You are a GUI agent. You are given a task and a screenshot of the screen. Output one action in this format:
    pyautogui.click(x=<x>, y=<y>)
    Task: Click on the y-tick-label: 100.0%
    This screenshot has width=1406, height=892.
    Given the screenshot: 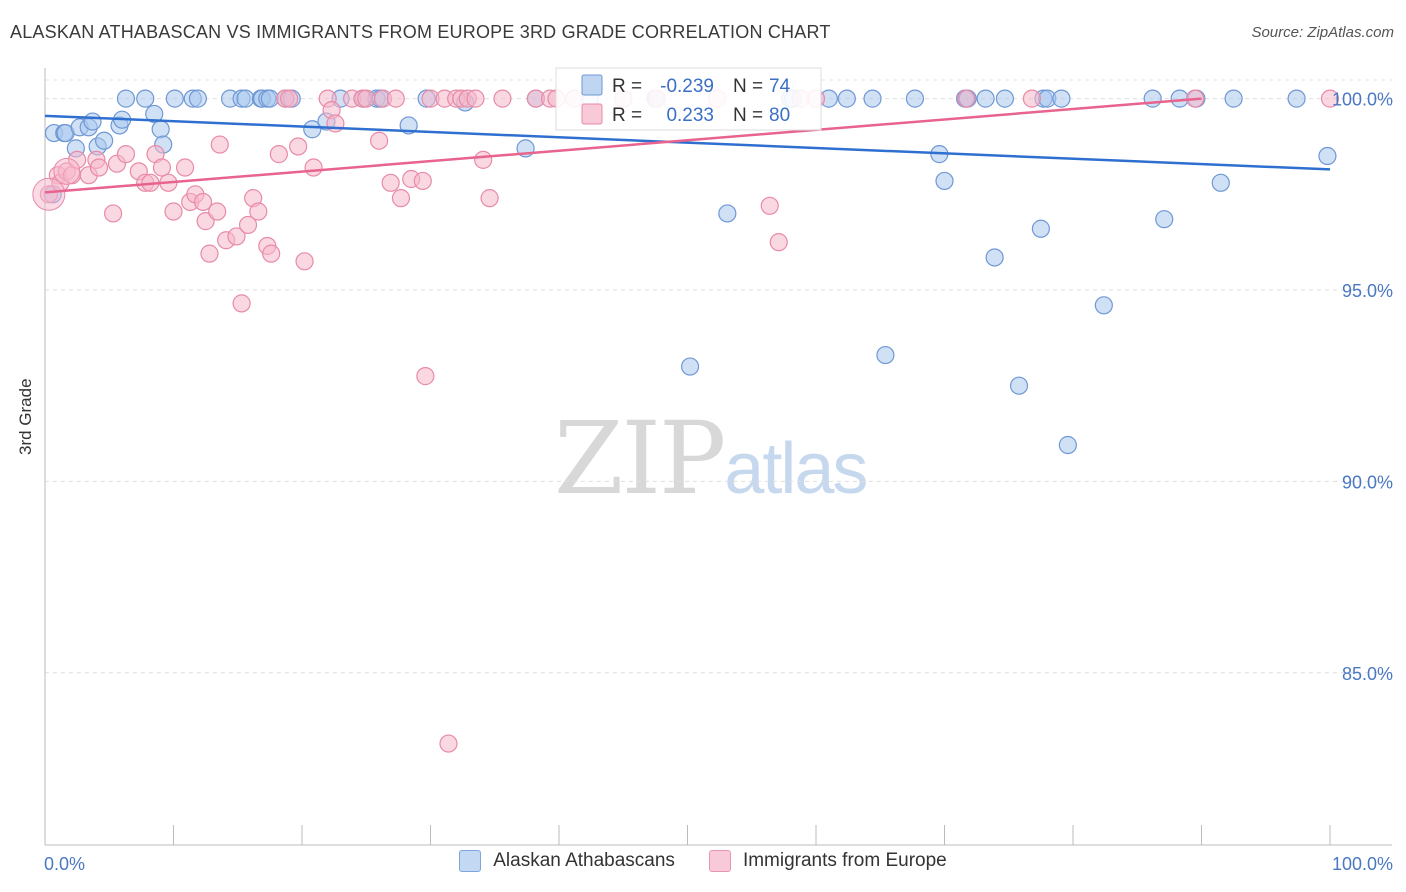 What is the action you would take?
    pyautogui.click(x=1362, y=100)
    